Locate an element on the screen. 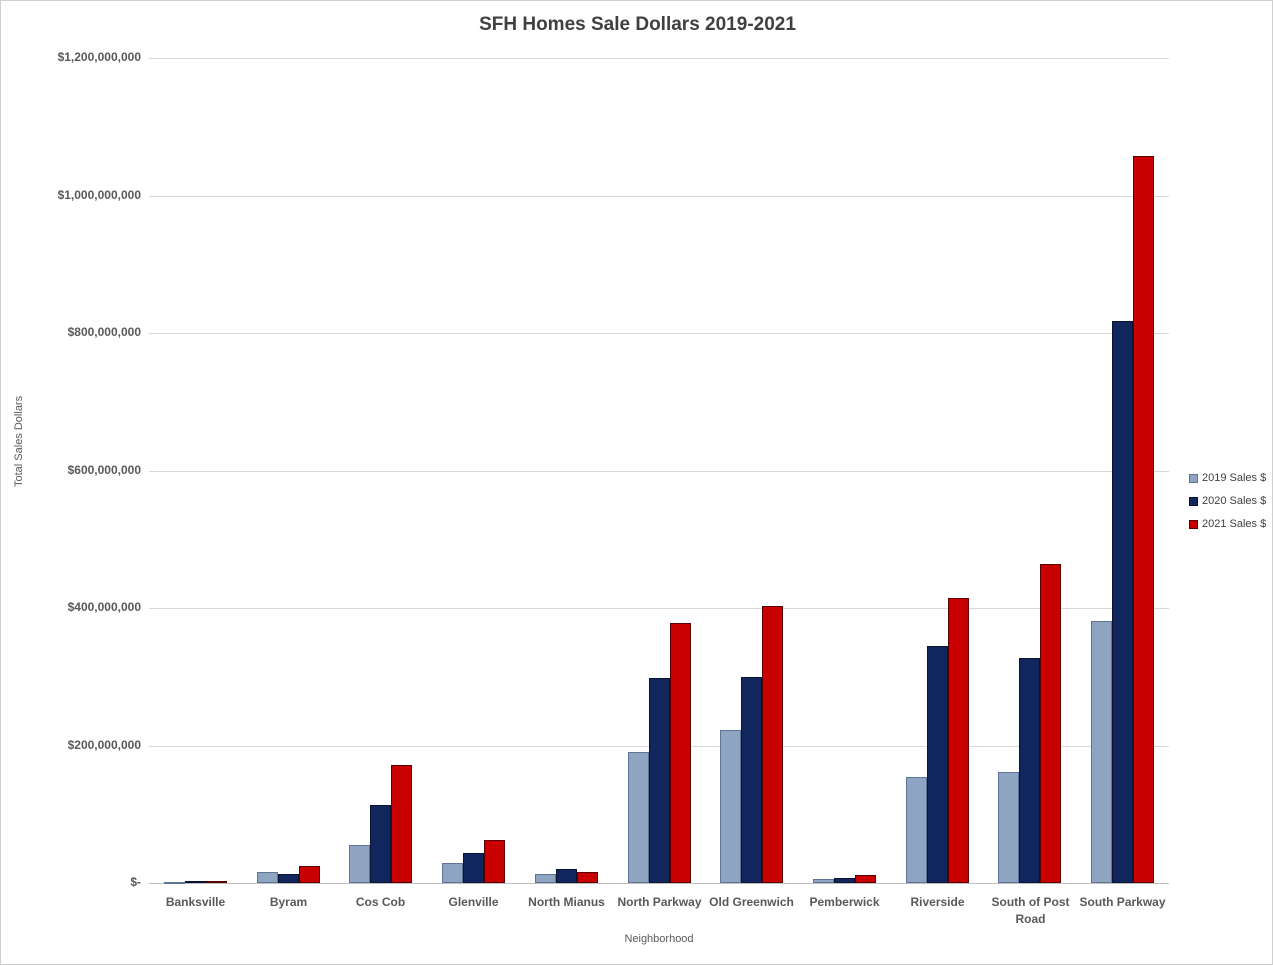 This screenshot has width=1273, height=965. bar-2021-north-parkway is located at coordinates (680, 753).